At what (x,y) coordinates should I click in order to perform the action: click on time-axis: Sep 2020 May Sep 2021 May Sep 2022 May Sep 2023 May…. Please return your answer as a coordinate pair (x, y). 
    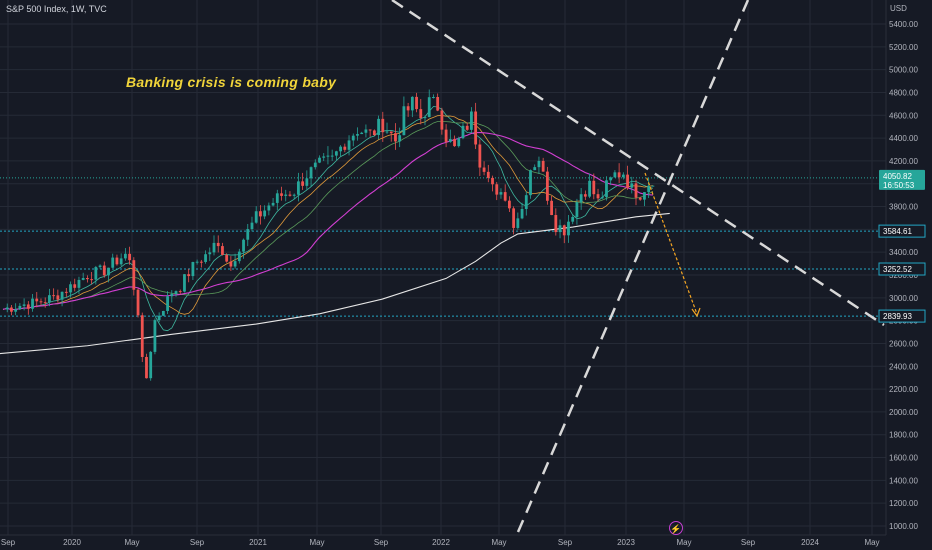
    Looking at the image, I should click on (440, 542).